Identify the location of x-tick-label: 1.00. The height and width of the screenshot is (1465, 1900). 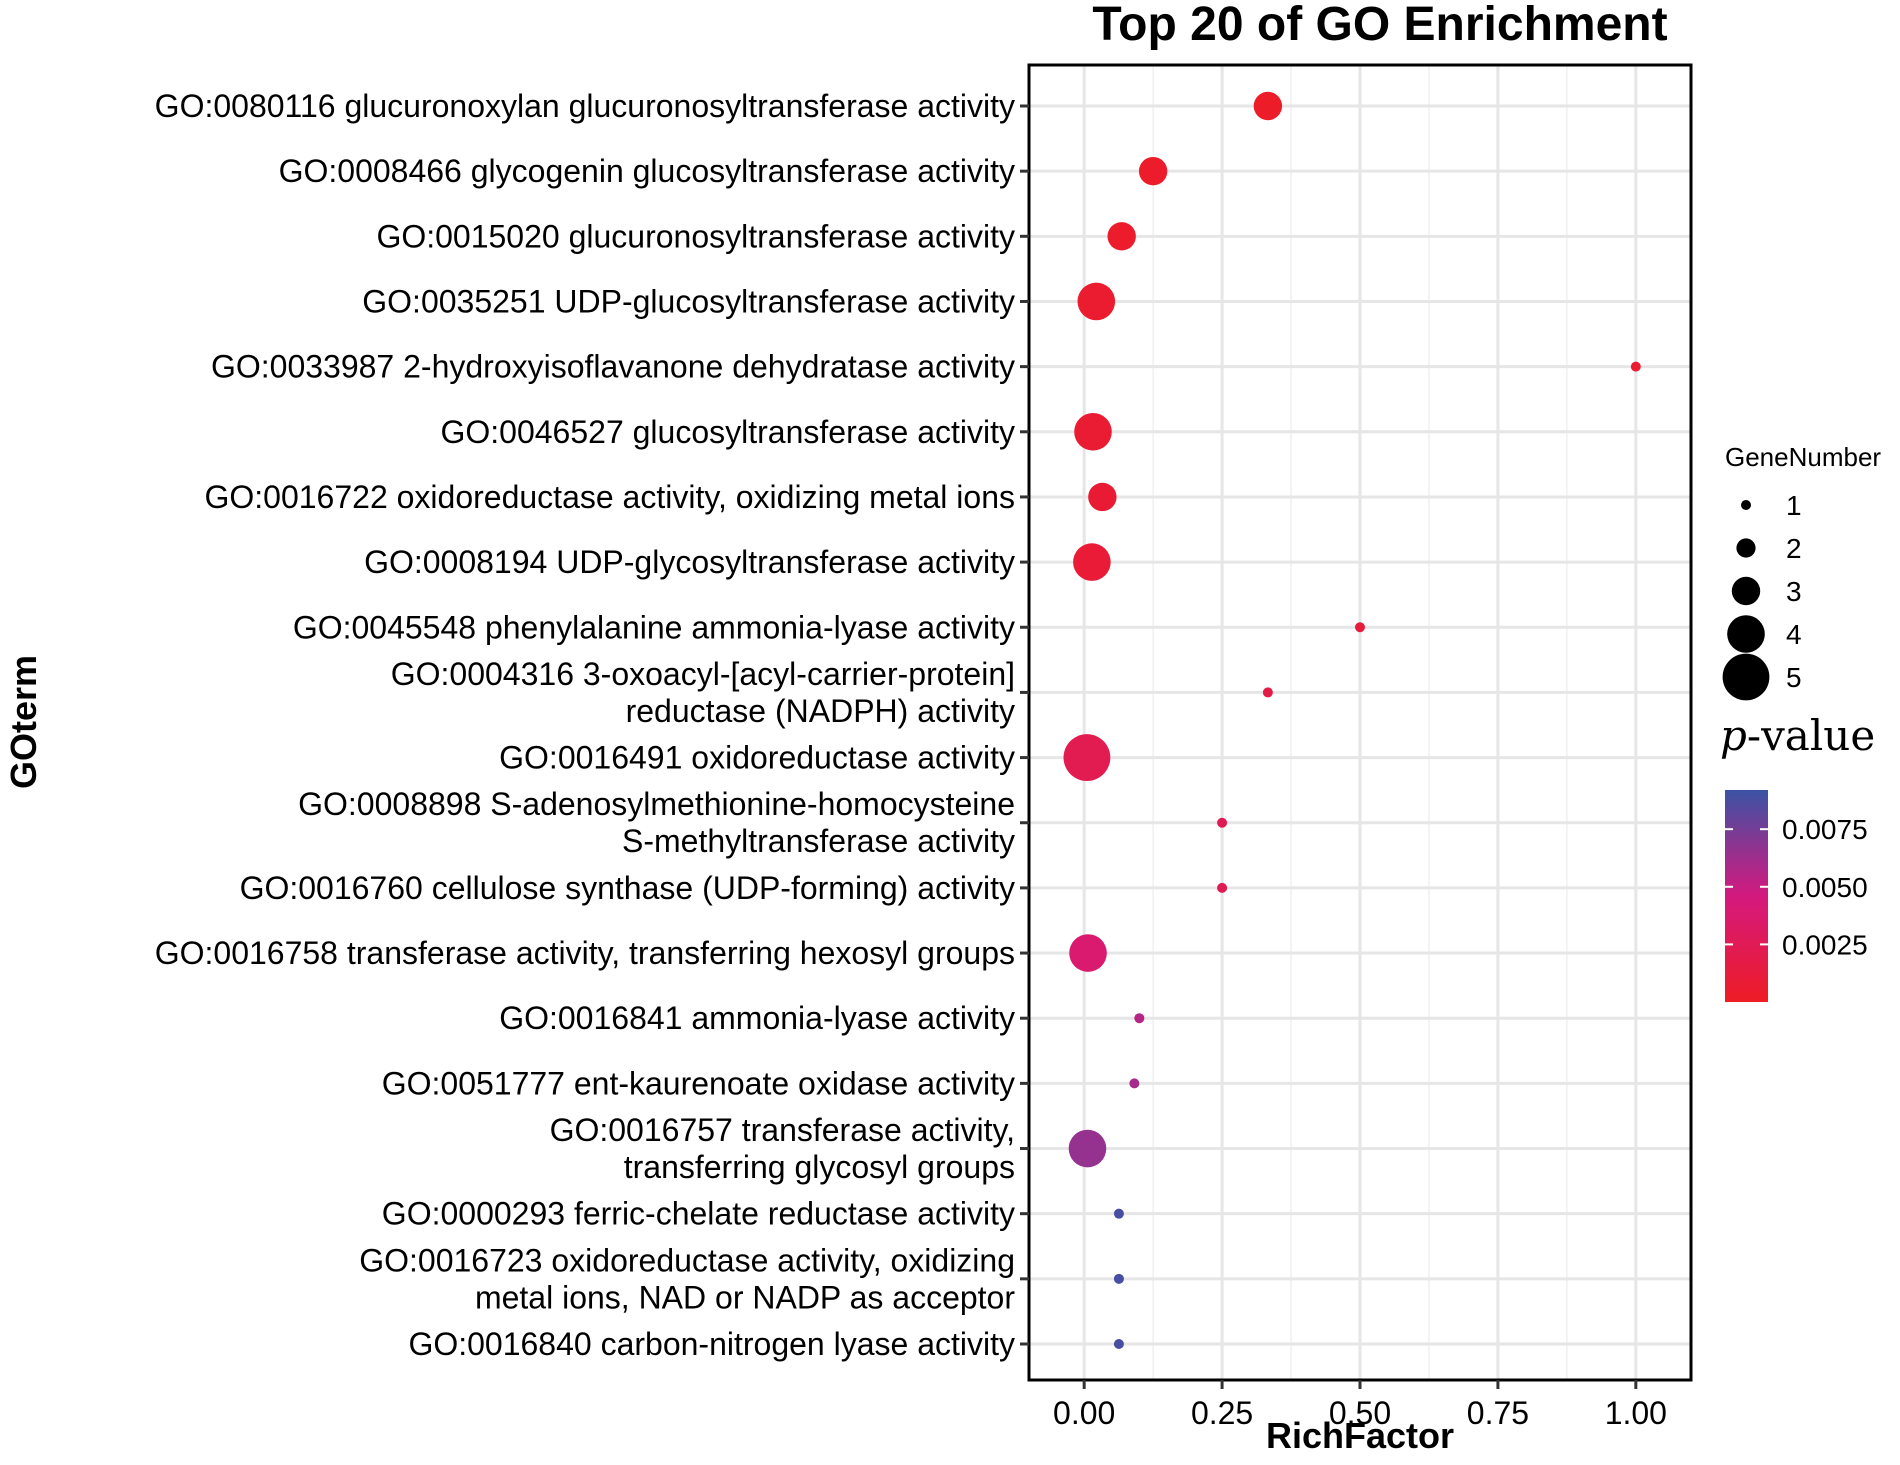
(1636, 1413).